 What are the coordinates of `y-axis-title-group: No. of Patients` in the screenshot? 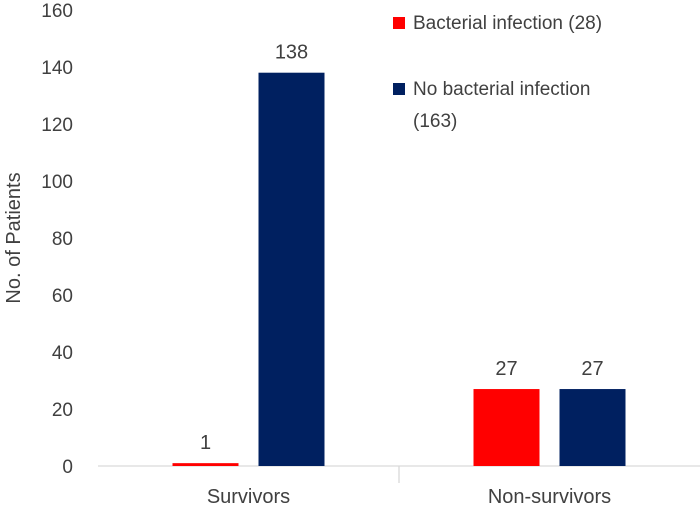 It's located at (14, 237).